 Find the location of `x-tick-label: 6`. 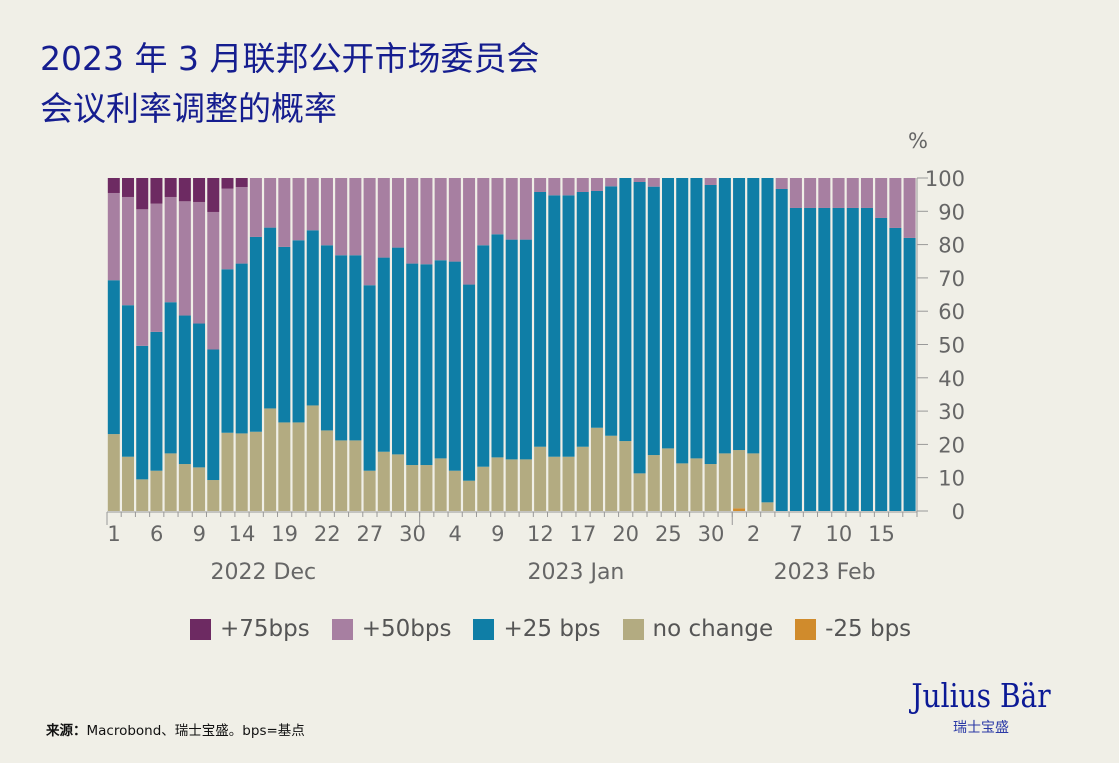

x-tick-label: 6 is located at coordinates (156, 534).